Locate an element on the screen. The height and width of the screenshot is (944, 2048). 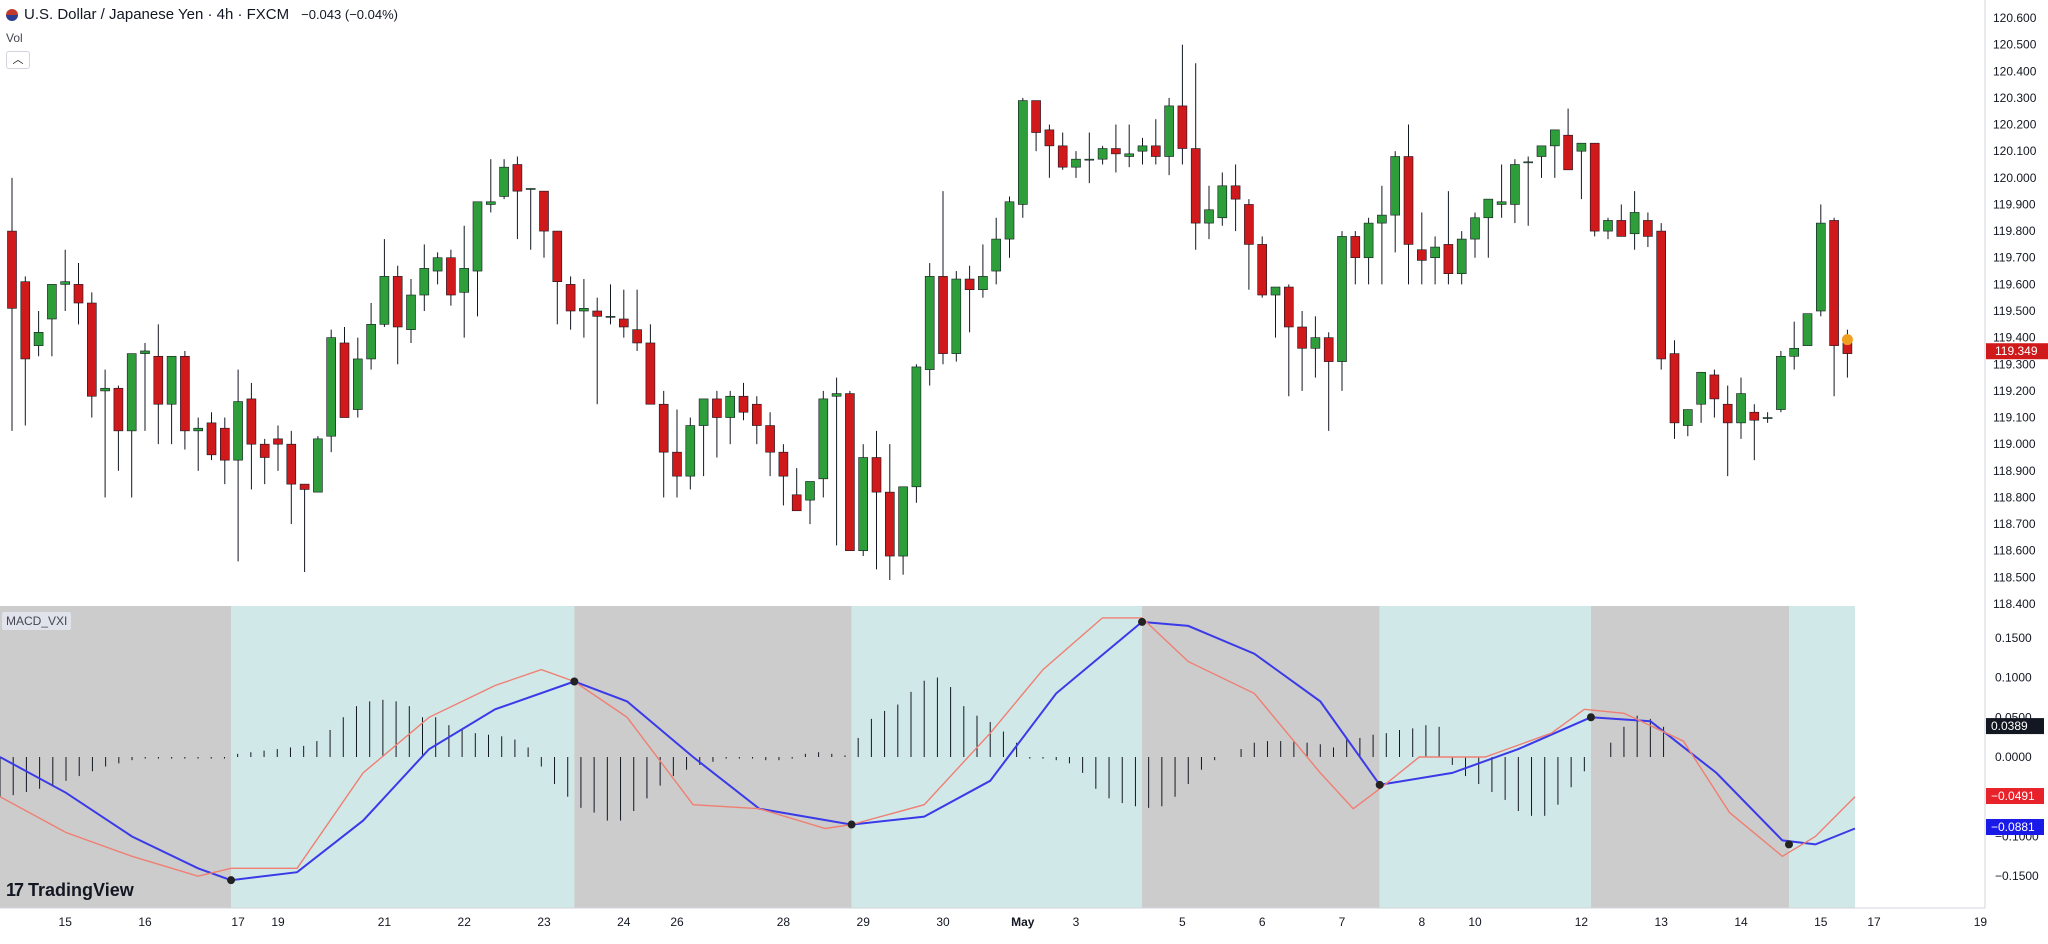
time-tick-label: 5 is located at coordinates (1182, 922).